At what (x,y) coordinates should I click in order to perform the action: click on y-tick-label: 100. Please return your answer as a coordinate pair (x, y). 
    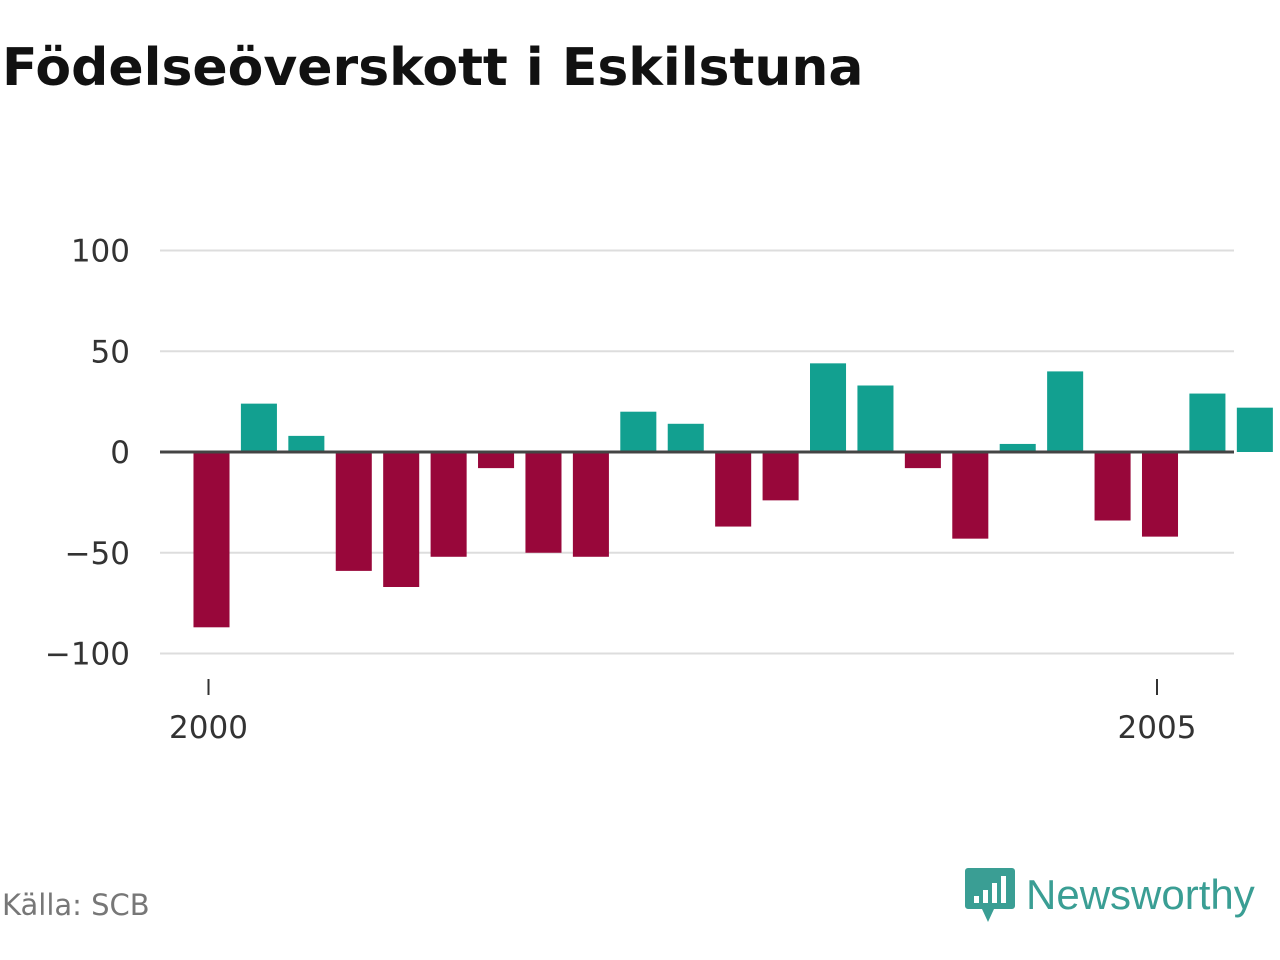
    Looking at the image, I should click on (100, 252).